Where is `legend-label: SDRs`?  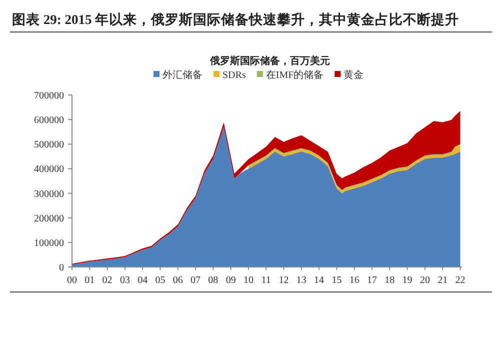
legend-label: SDRs is located at coordinates (234, 75).